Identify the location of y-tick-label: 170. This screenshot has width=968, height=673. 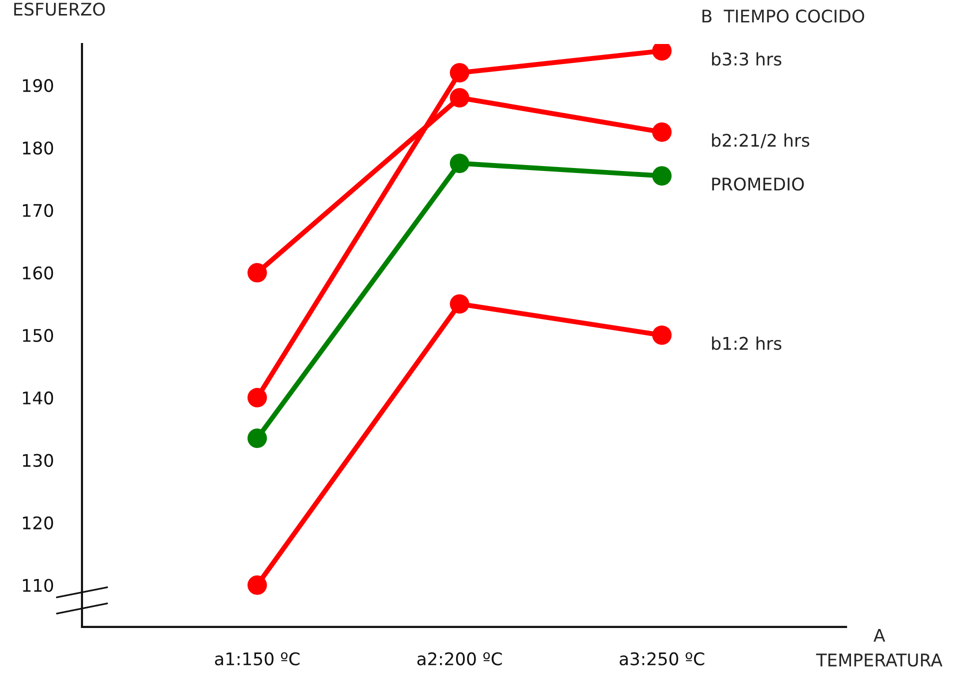
(38, 211).